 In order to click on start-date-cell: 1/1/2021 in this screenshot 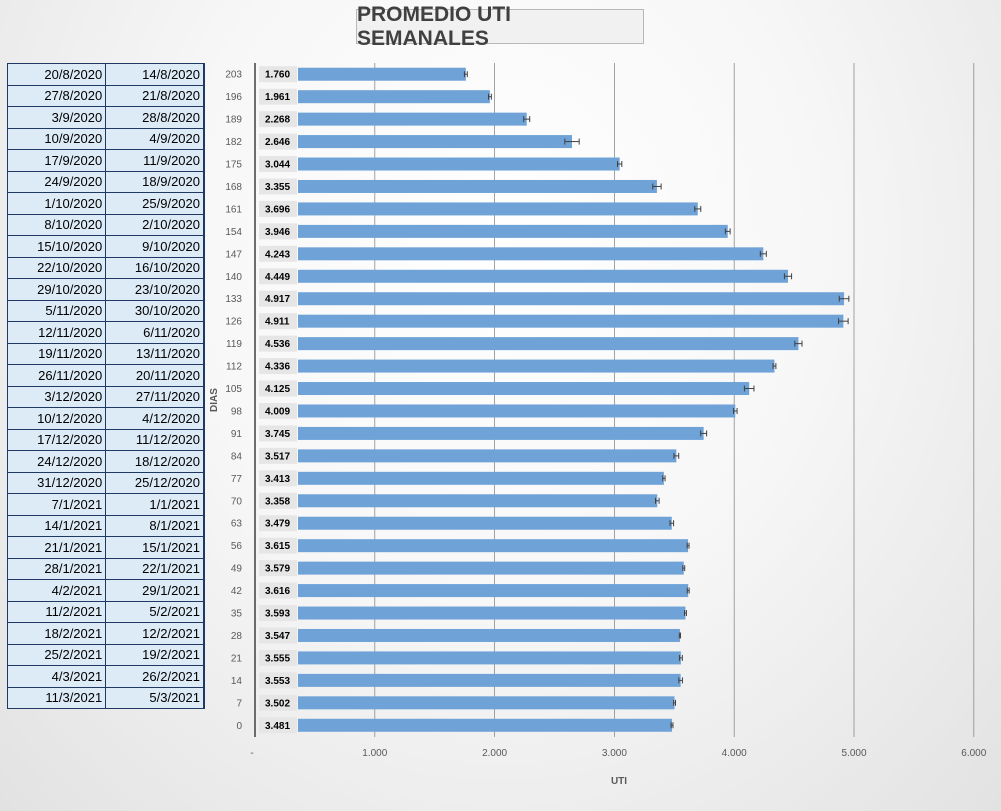, I will do `click(155, 504)`.